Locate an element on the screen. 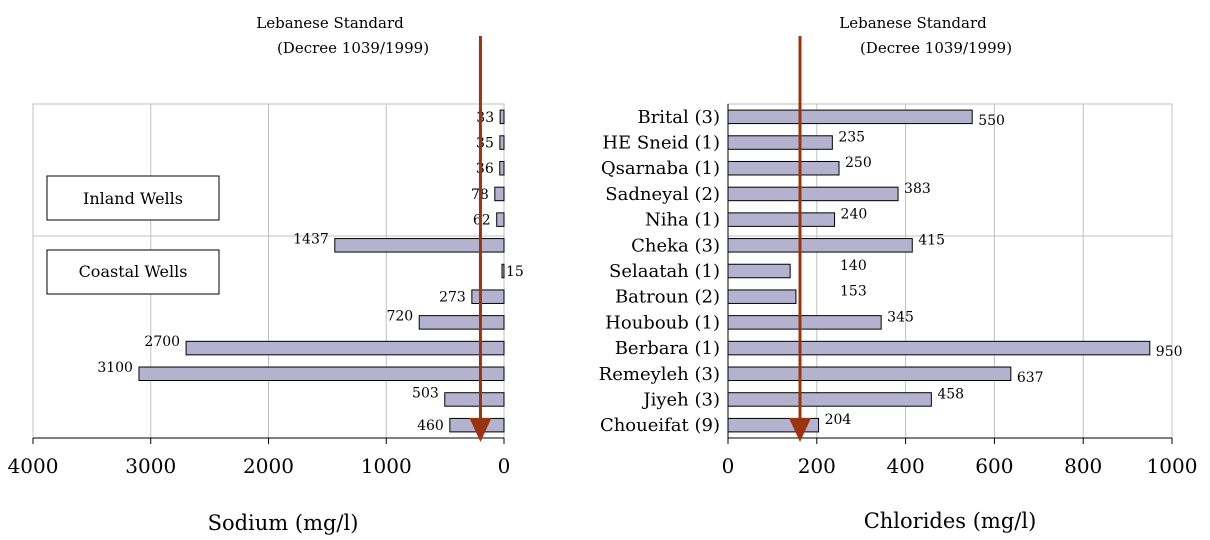 Image resolution: width=1210 pixels, height=540 pixels. coastal-wells-label: Coastal Wells is located at coordinates (133, 271).